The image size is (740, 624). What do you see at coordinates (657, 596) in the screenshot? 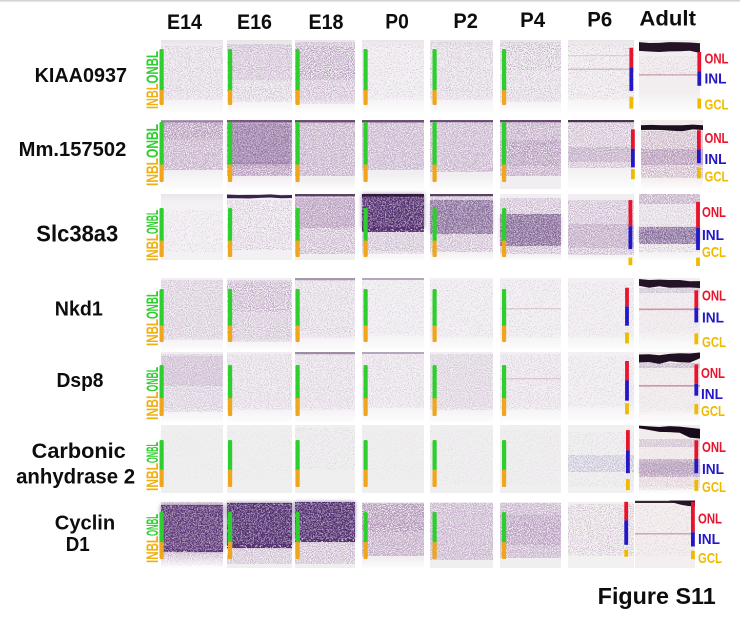
I see `svg-text: Figure S11` at bounding box center [657, 596].